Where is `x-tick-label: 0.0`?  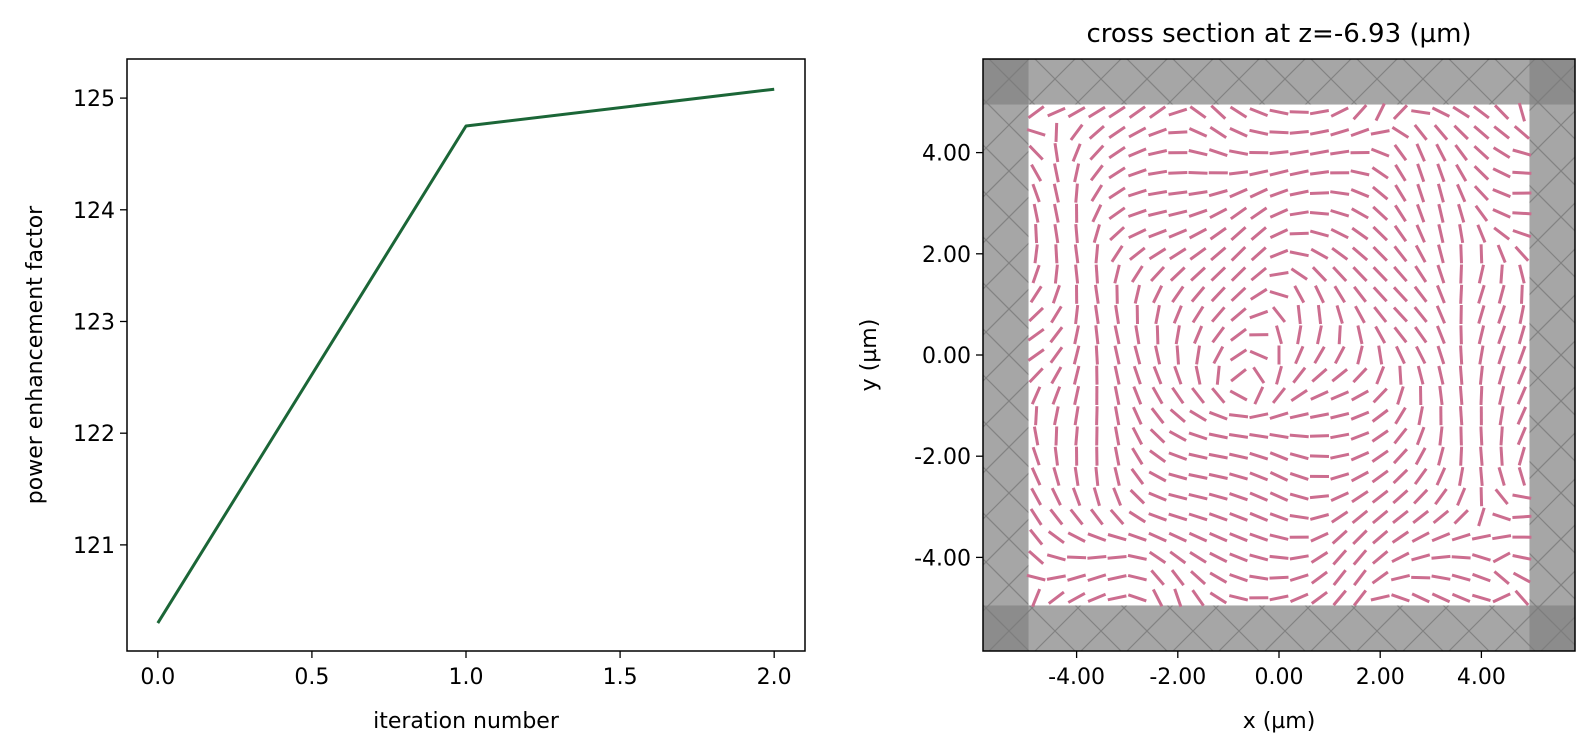
x-tick-label: 0.0 is located at coordinates (157, 677).